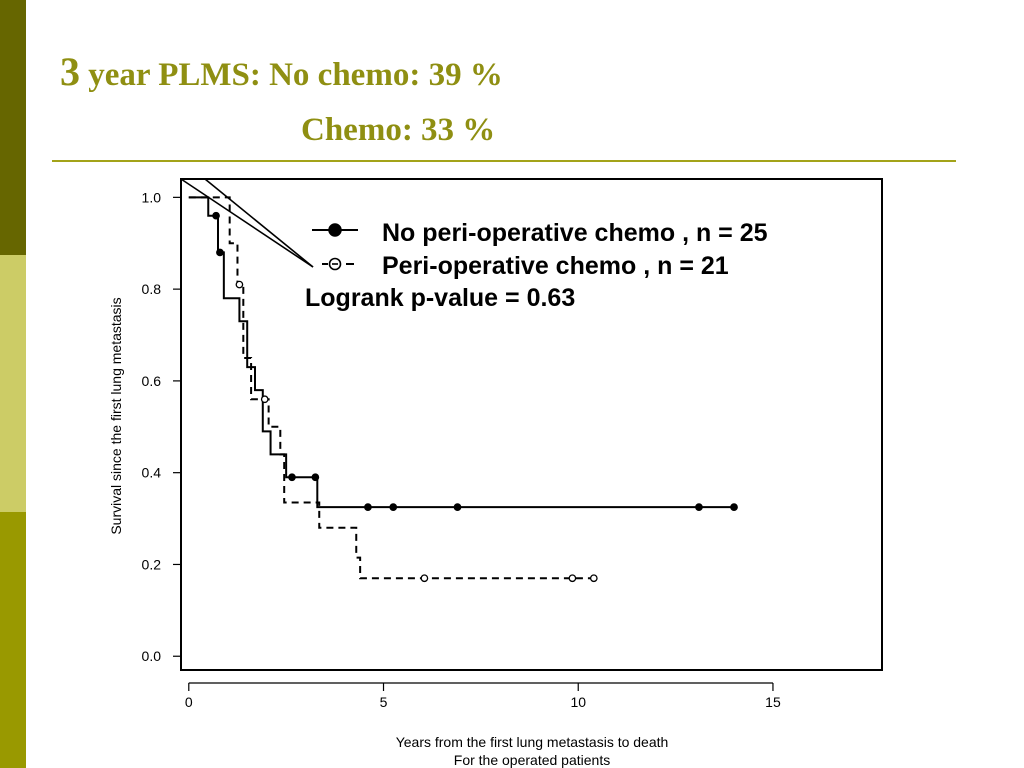 The image size is (1024, 768). I want to click on title-line1-text: year PLMS: No chemo: 39 %, so click(295, 75).